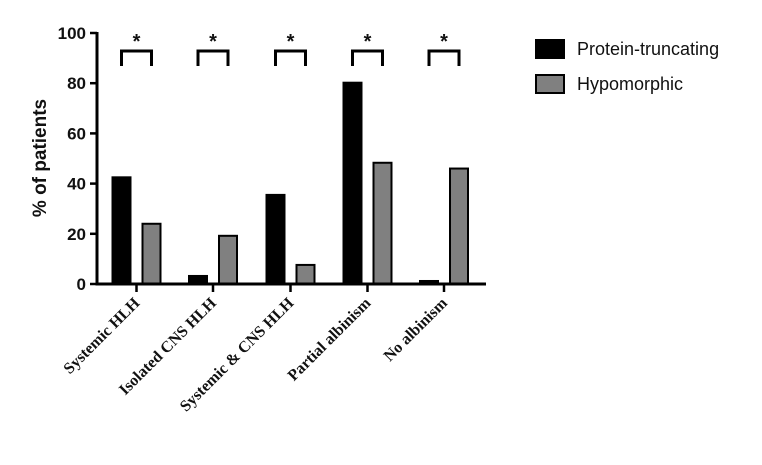 Image resolution: width=762 pixels, height=465 pixels. Describe the element at coordinates (76, 83) in the screenshot. I see `y-tick-label: 80` at that location.